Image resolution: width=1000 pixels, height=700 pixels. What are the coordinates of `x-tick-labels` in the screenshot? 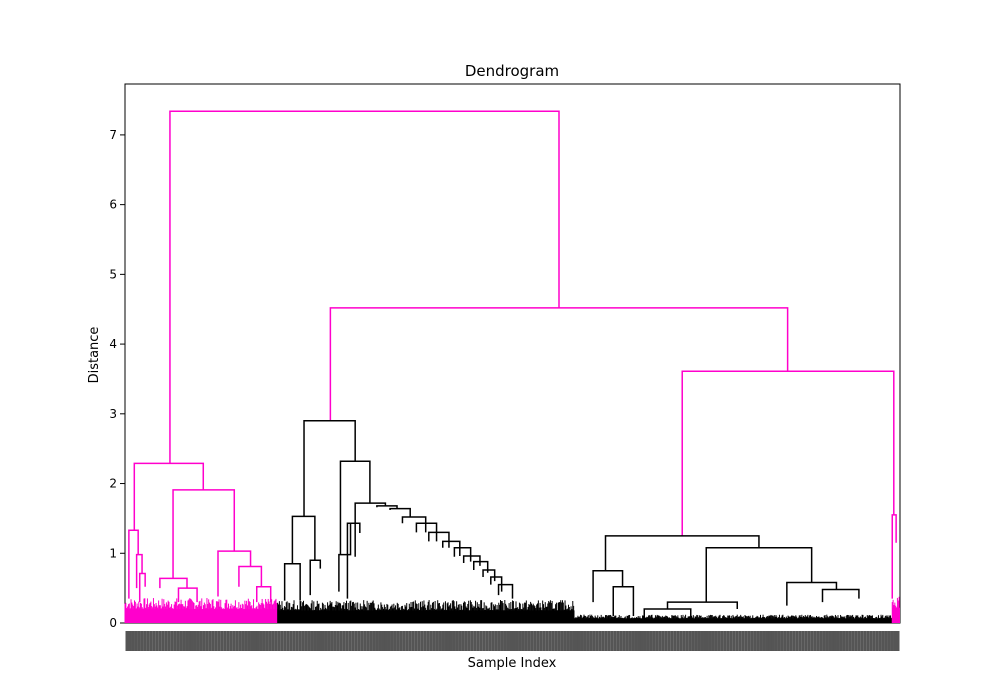 It's located at (512, 641).